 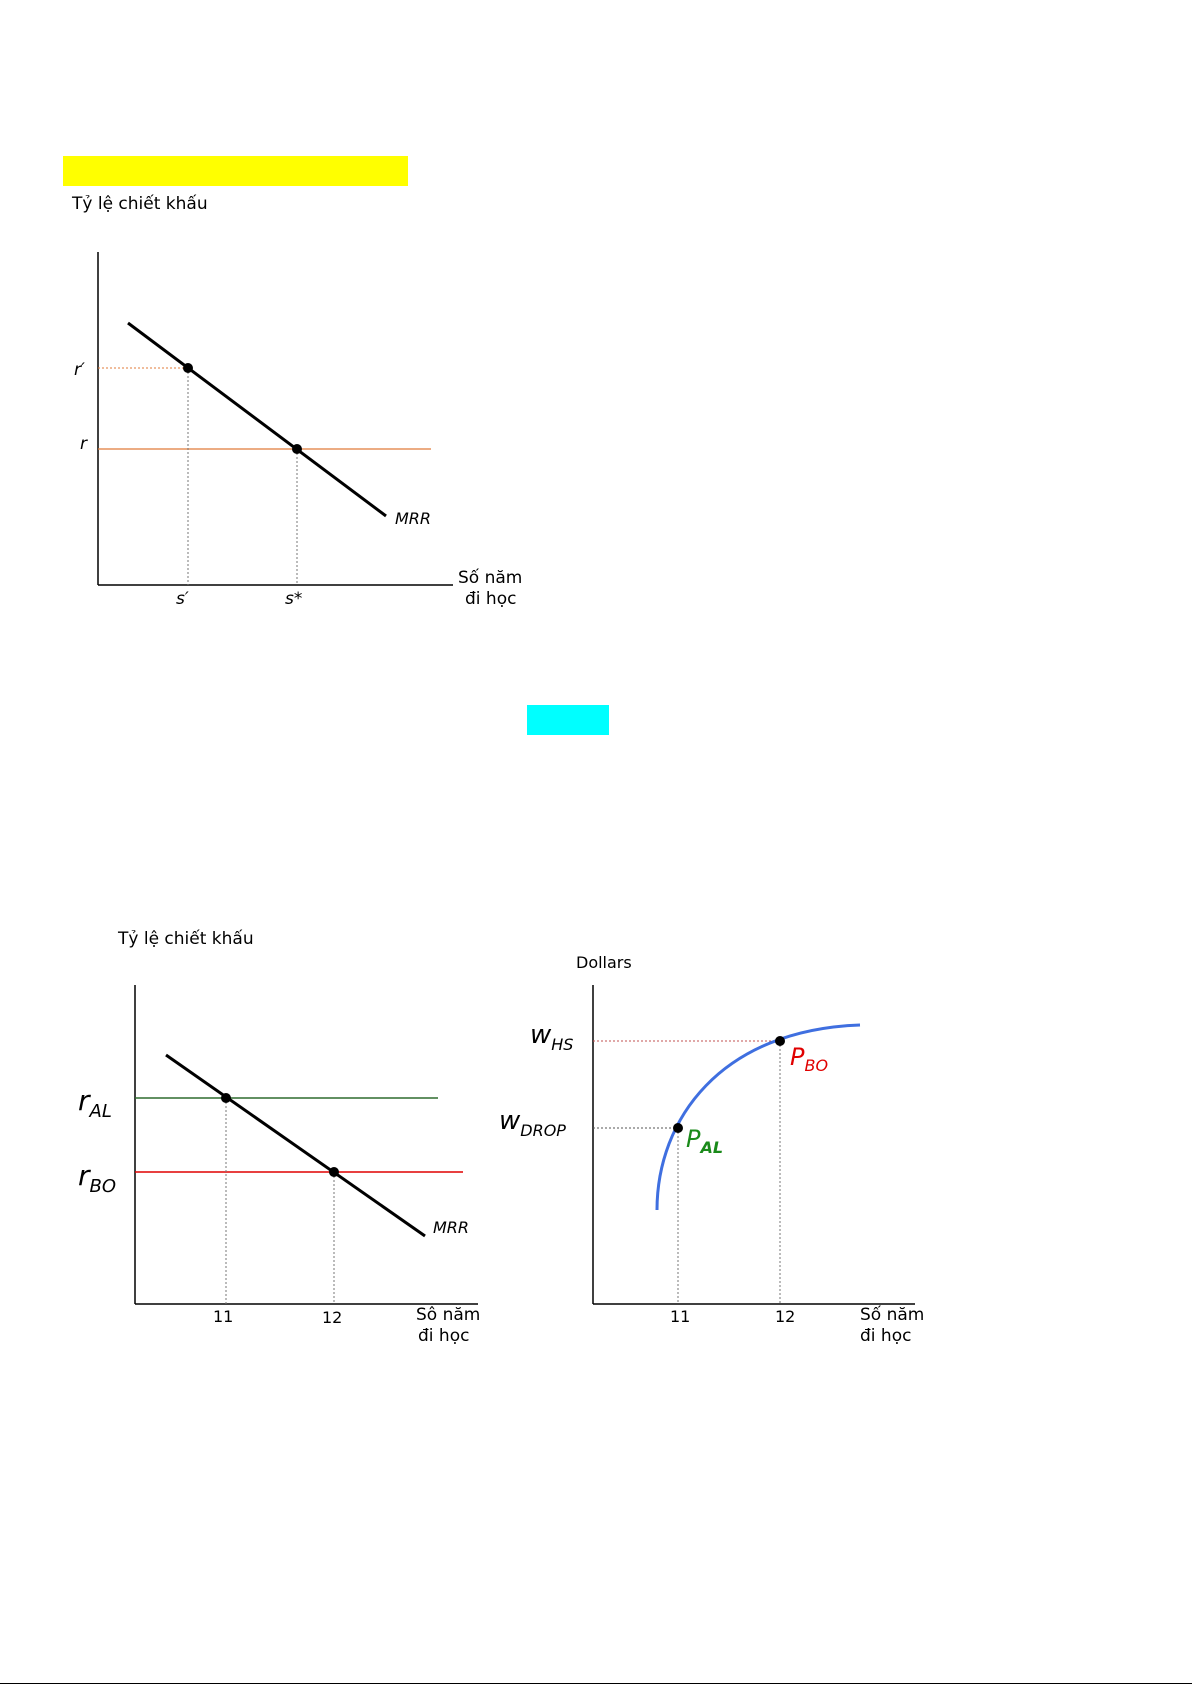 I want to click on fig1-point-r-prime, so click(x=188, y=368).